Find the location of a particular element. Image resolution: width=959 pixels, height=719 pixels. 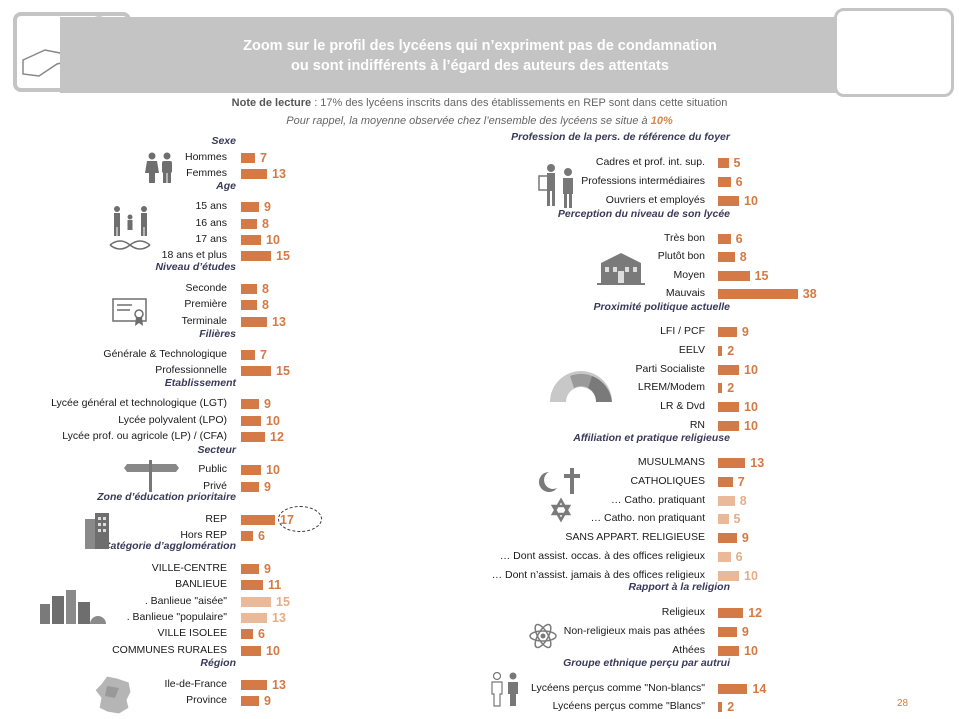

signpost-icon is located at coordinates (151, 476).